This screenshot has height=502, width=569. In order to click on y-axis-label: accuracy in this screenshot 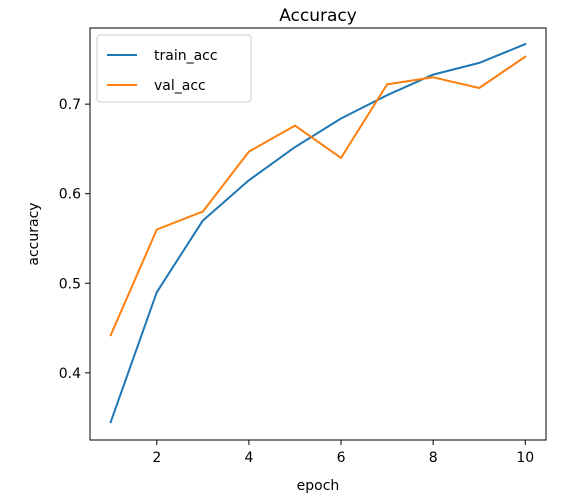, I will do `click(34, 233)`.